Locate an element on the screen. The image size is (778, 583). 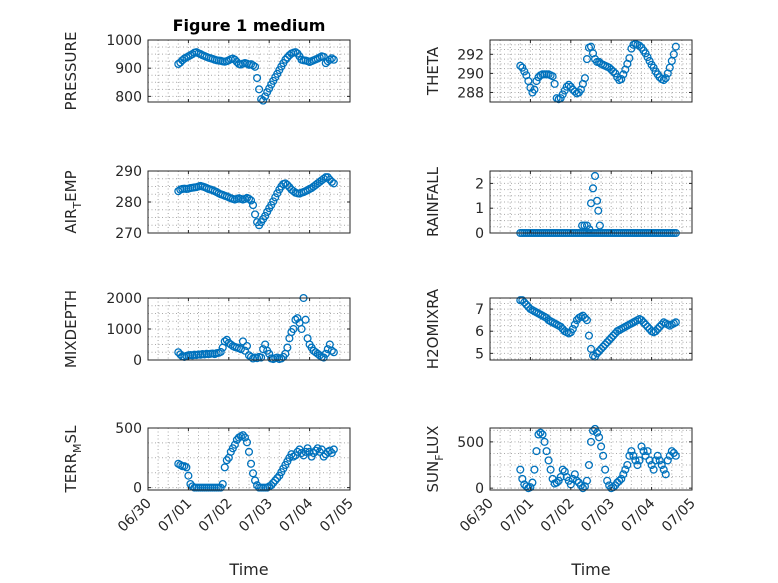
subplot-1: 288 290 292 THETA is located at coordinates (558, 71).